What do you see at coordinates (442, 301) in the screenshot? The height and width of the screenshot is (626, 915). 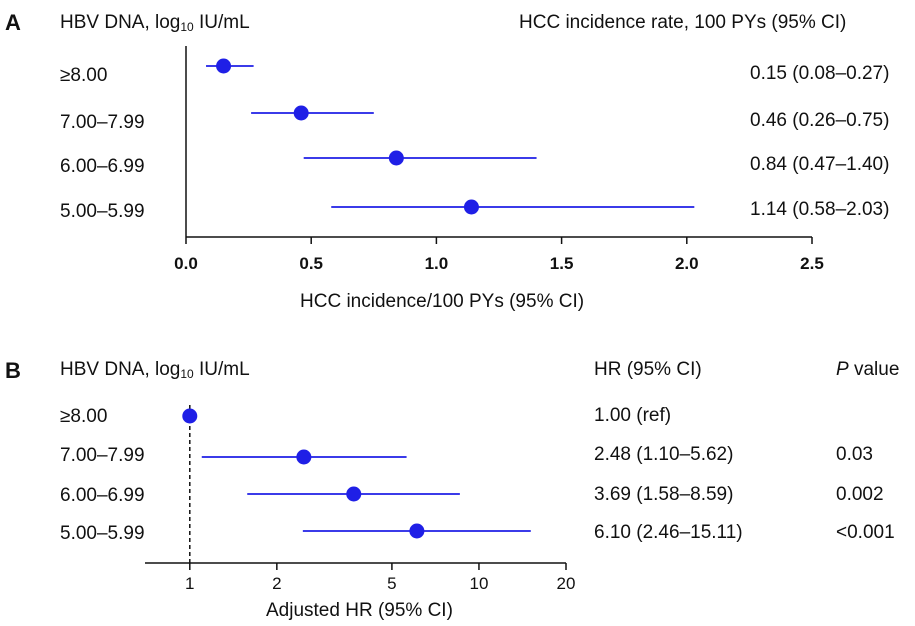 I see `panel-a-x-axis-title: HCC incidence/100 PYs (95% CI)` at bounding box center [442, 301].